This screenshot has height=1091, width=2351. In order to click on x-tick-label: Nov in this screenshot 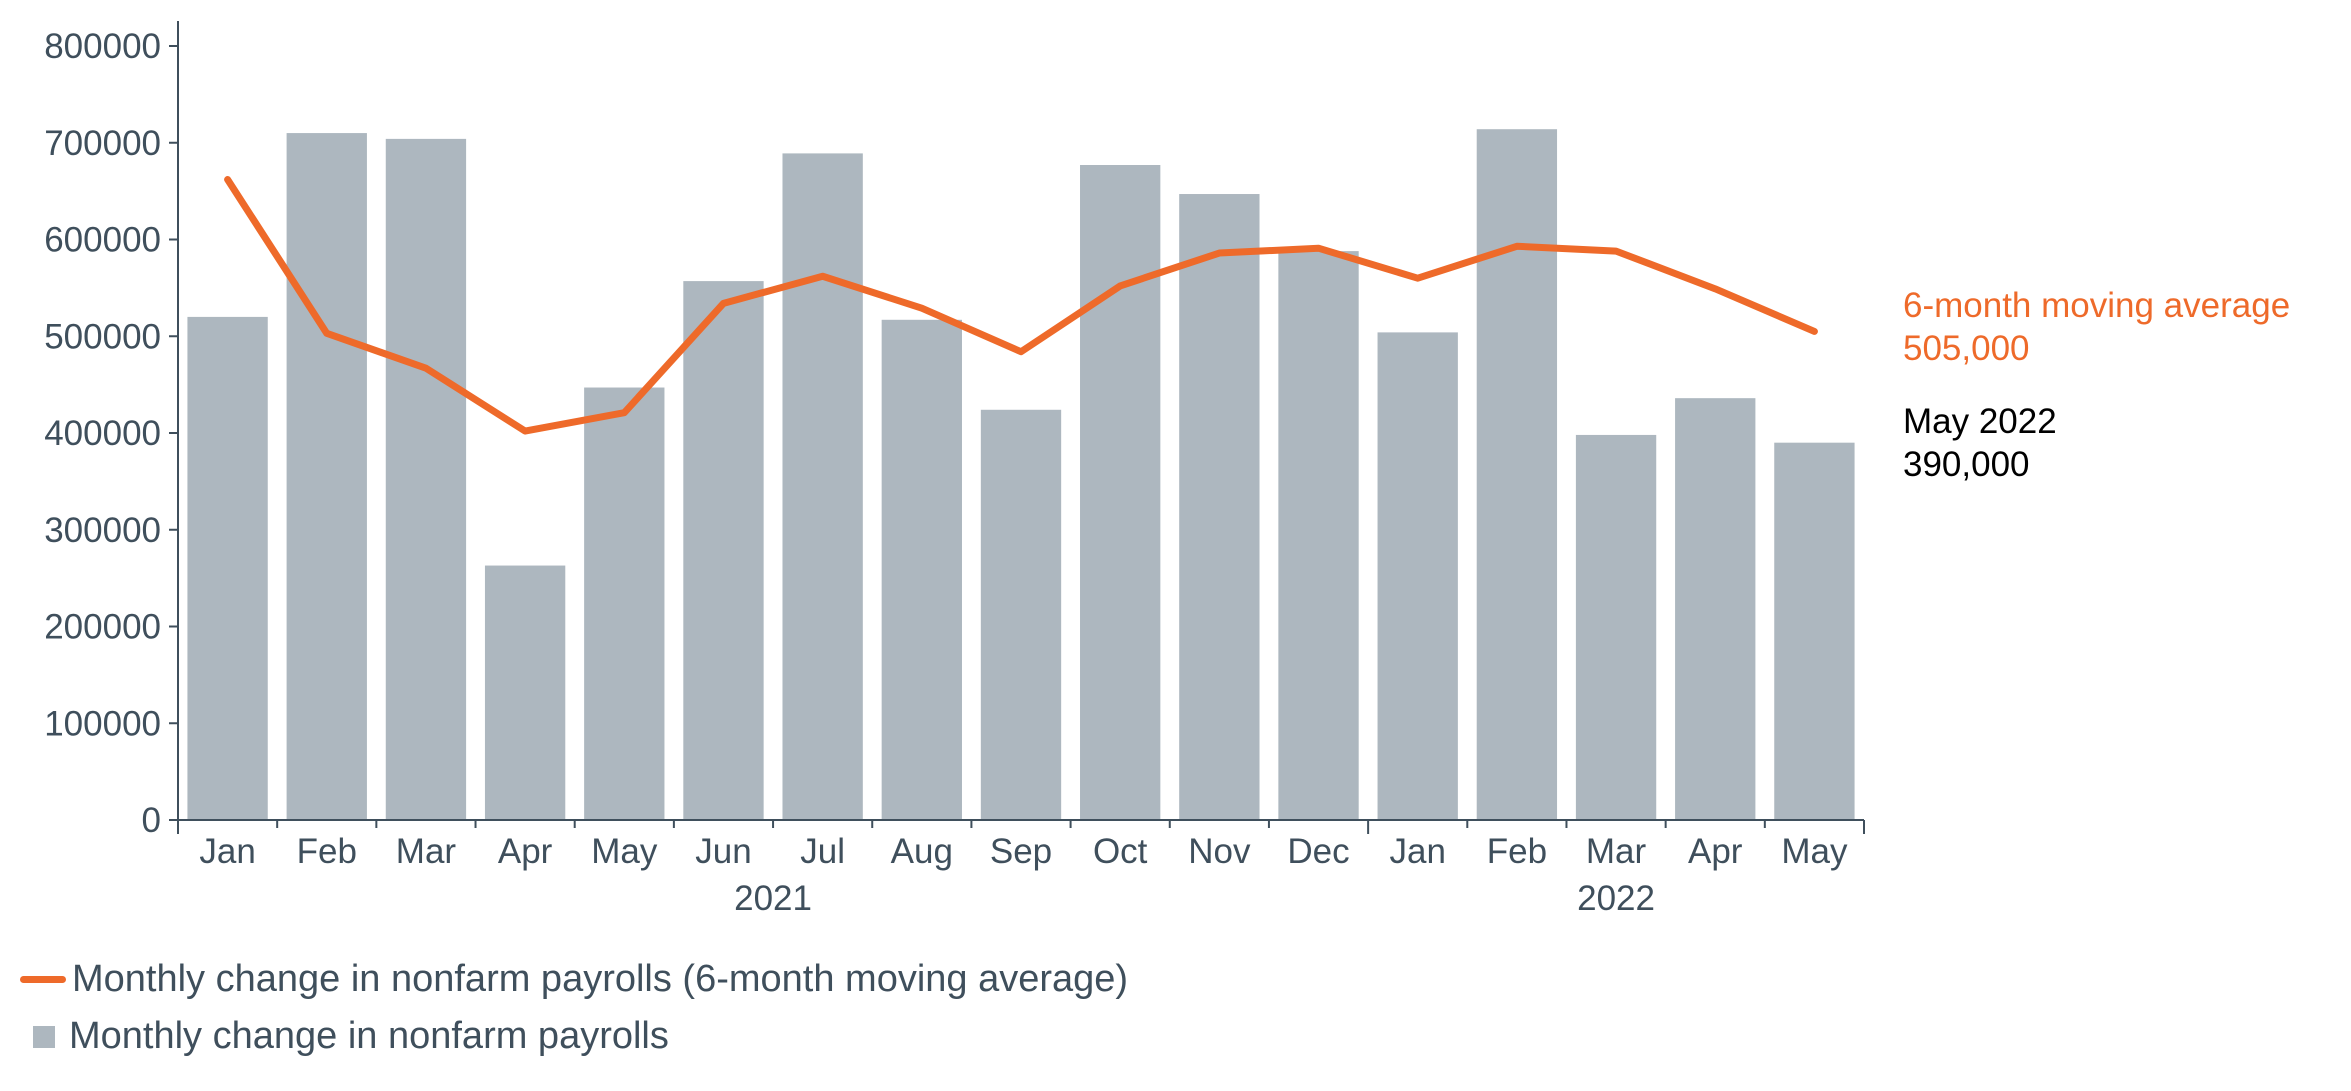, I will do `click(1219, 851)`.